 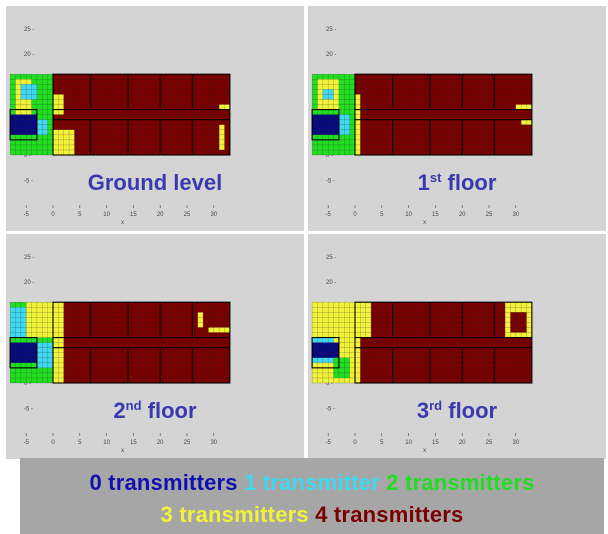 I want to click on legend-entry-3: 3 transmitters, so click(x=234, y=514).